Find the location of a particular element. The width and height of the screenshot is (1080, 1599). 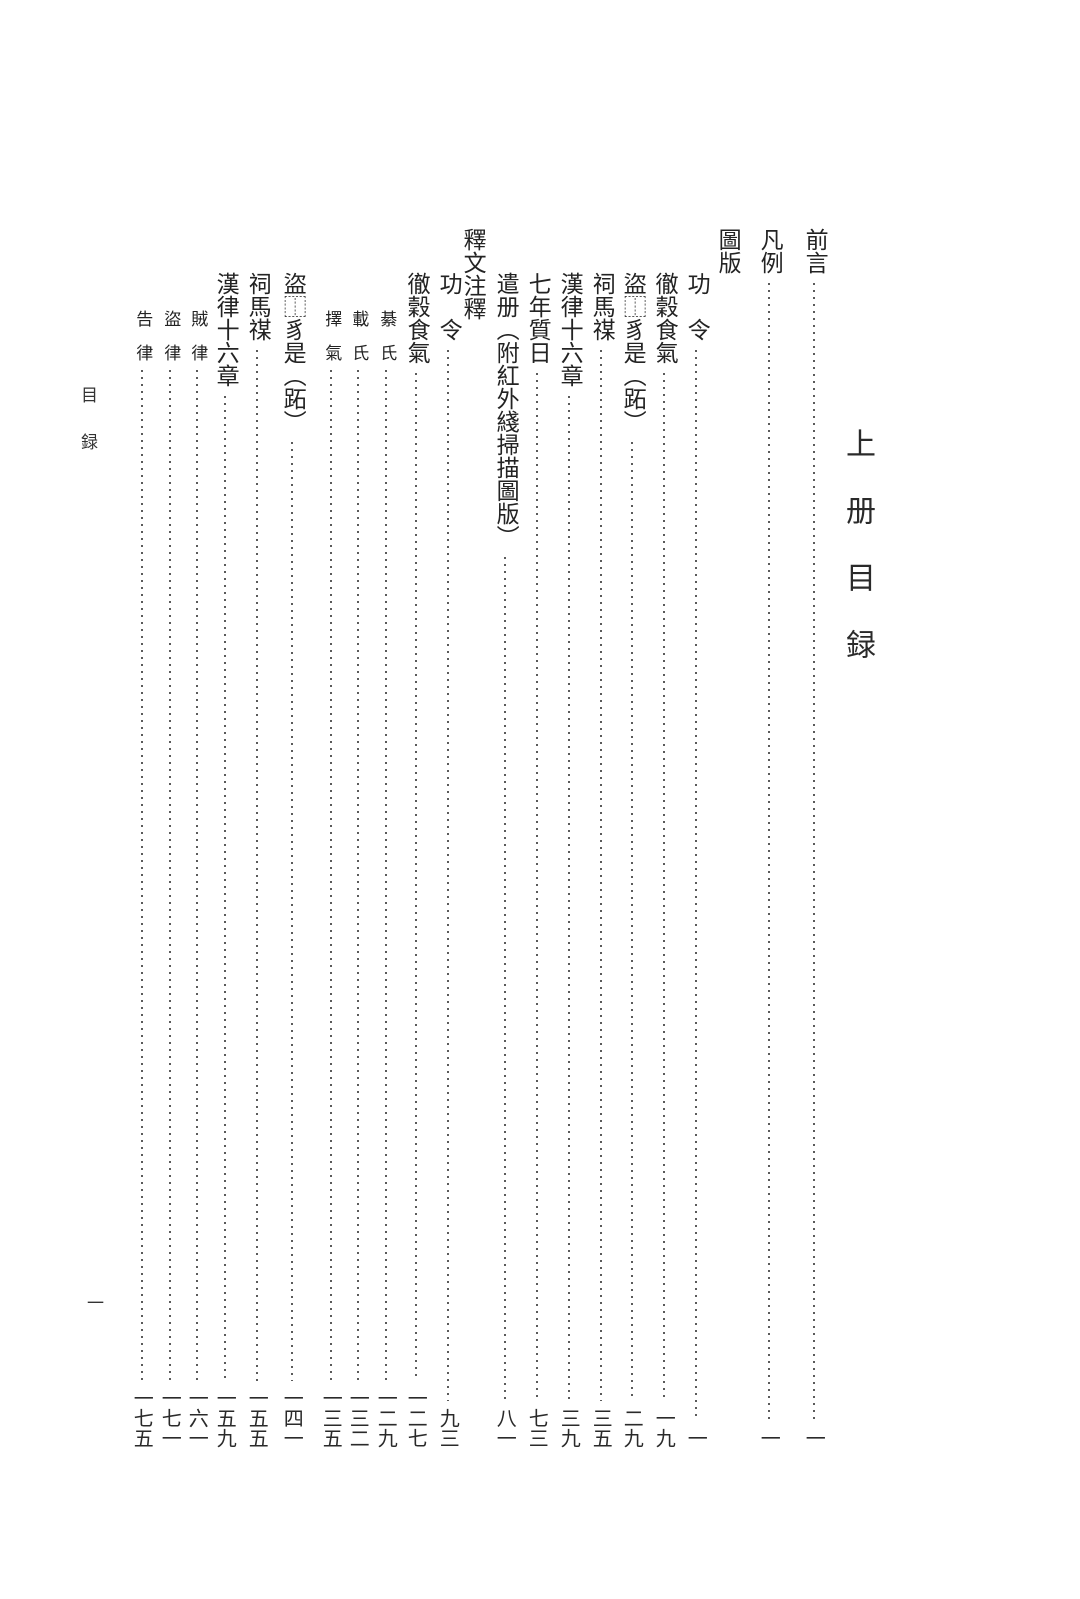

toc-entry: 盜 律 一七一 is located at coordinates (170, 879).